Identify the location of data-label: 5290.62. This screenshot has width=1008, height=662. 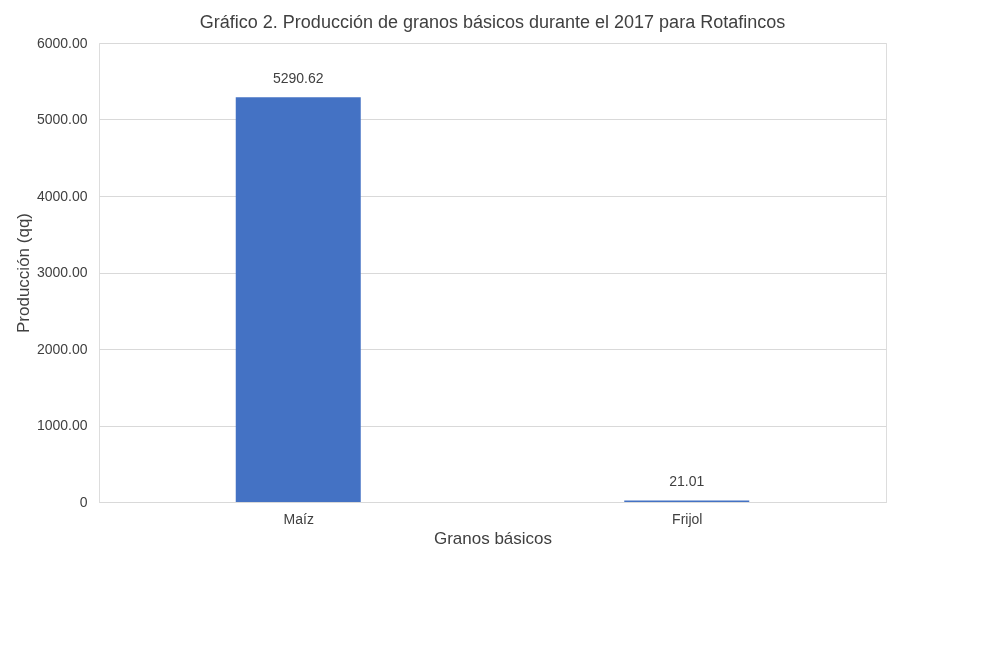
(298, 78).